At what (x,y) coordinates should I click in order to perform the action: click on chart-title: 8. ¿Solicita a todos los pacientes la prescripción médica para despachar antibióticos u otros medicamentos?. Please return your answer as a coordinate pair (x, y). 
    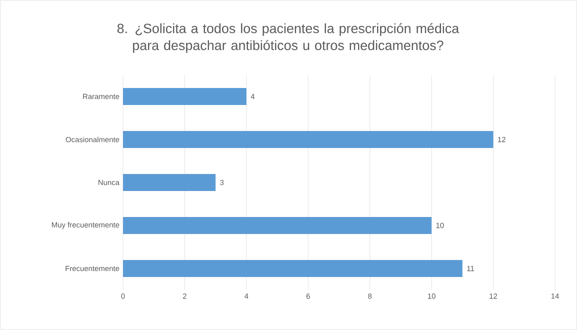
    Looking at the image, I should click on (288, 38).